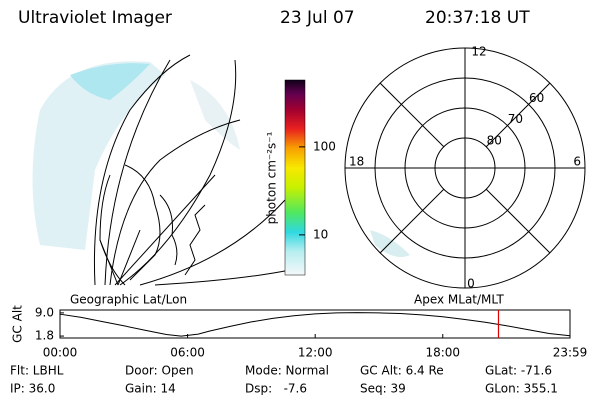 The image size is (600, 400). Describe the element at coordinates (159, 371) in the screenshot. I see `info-field: Door: Open` at that location.